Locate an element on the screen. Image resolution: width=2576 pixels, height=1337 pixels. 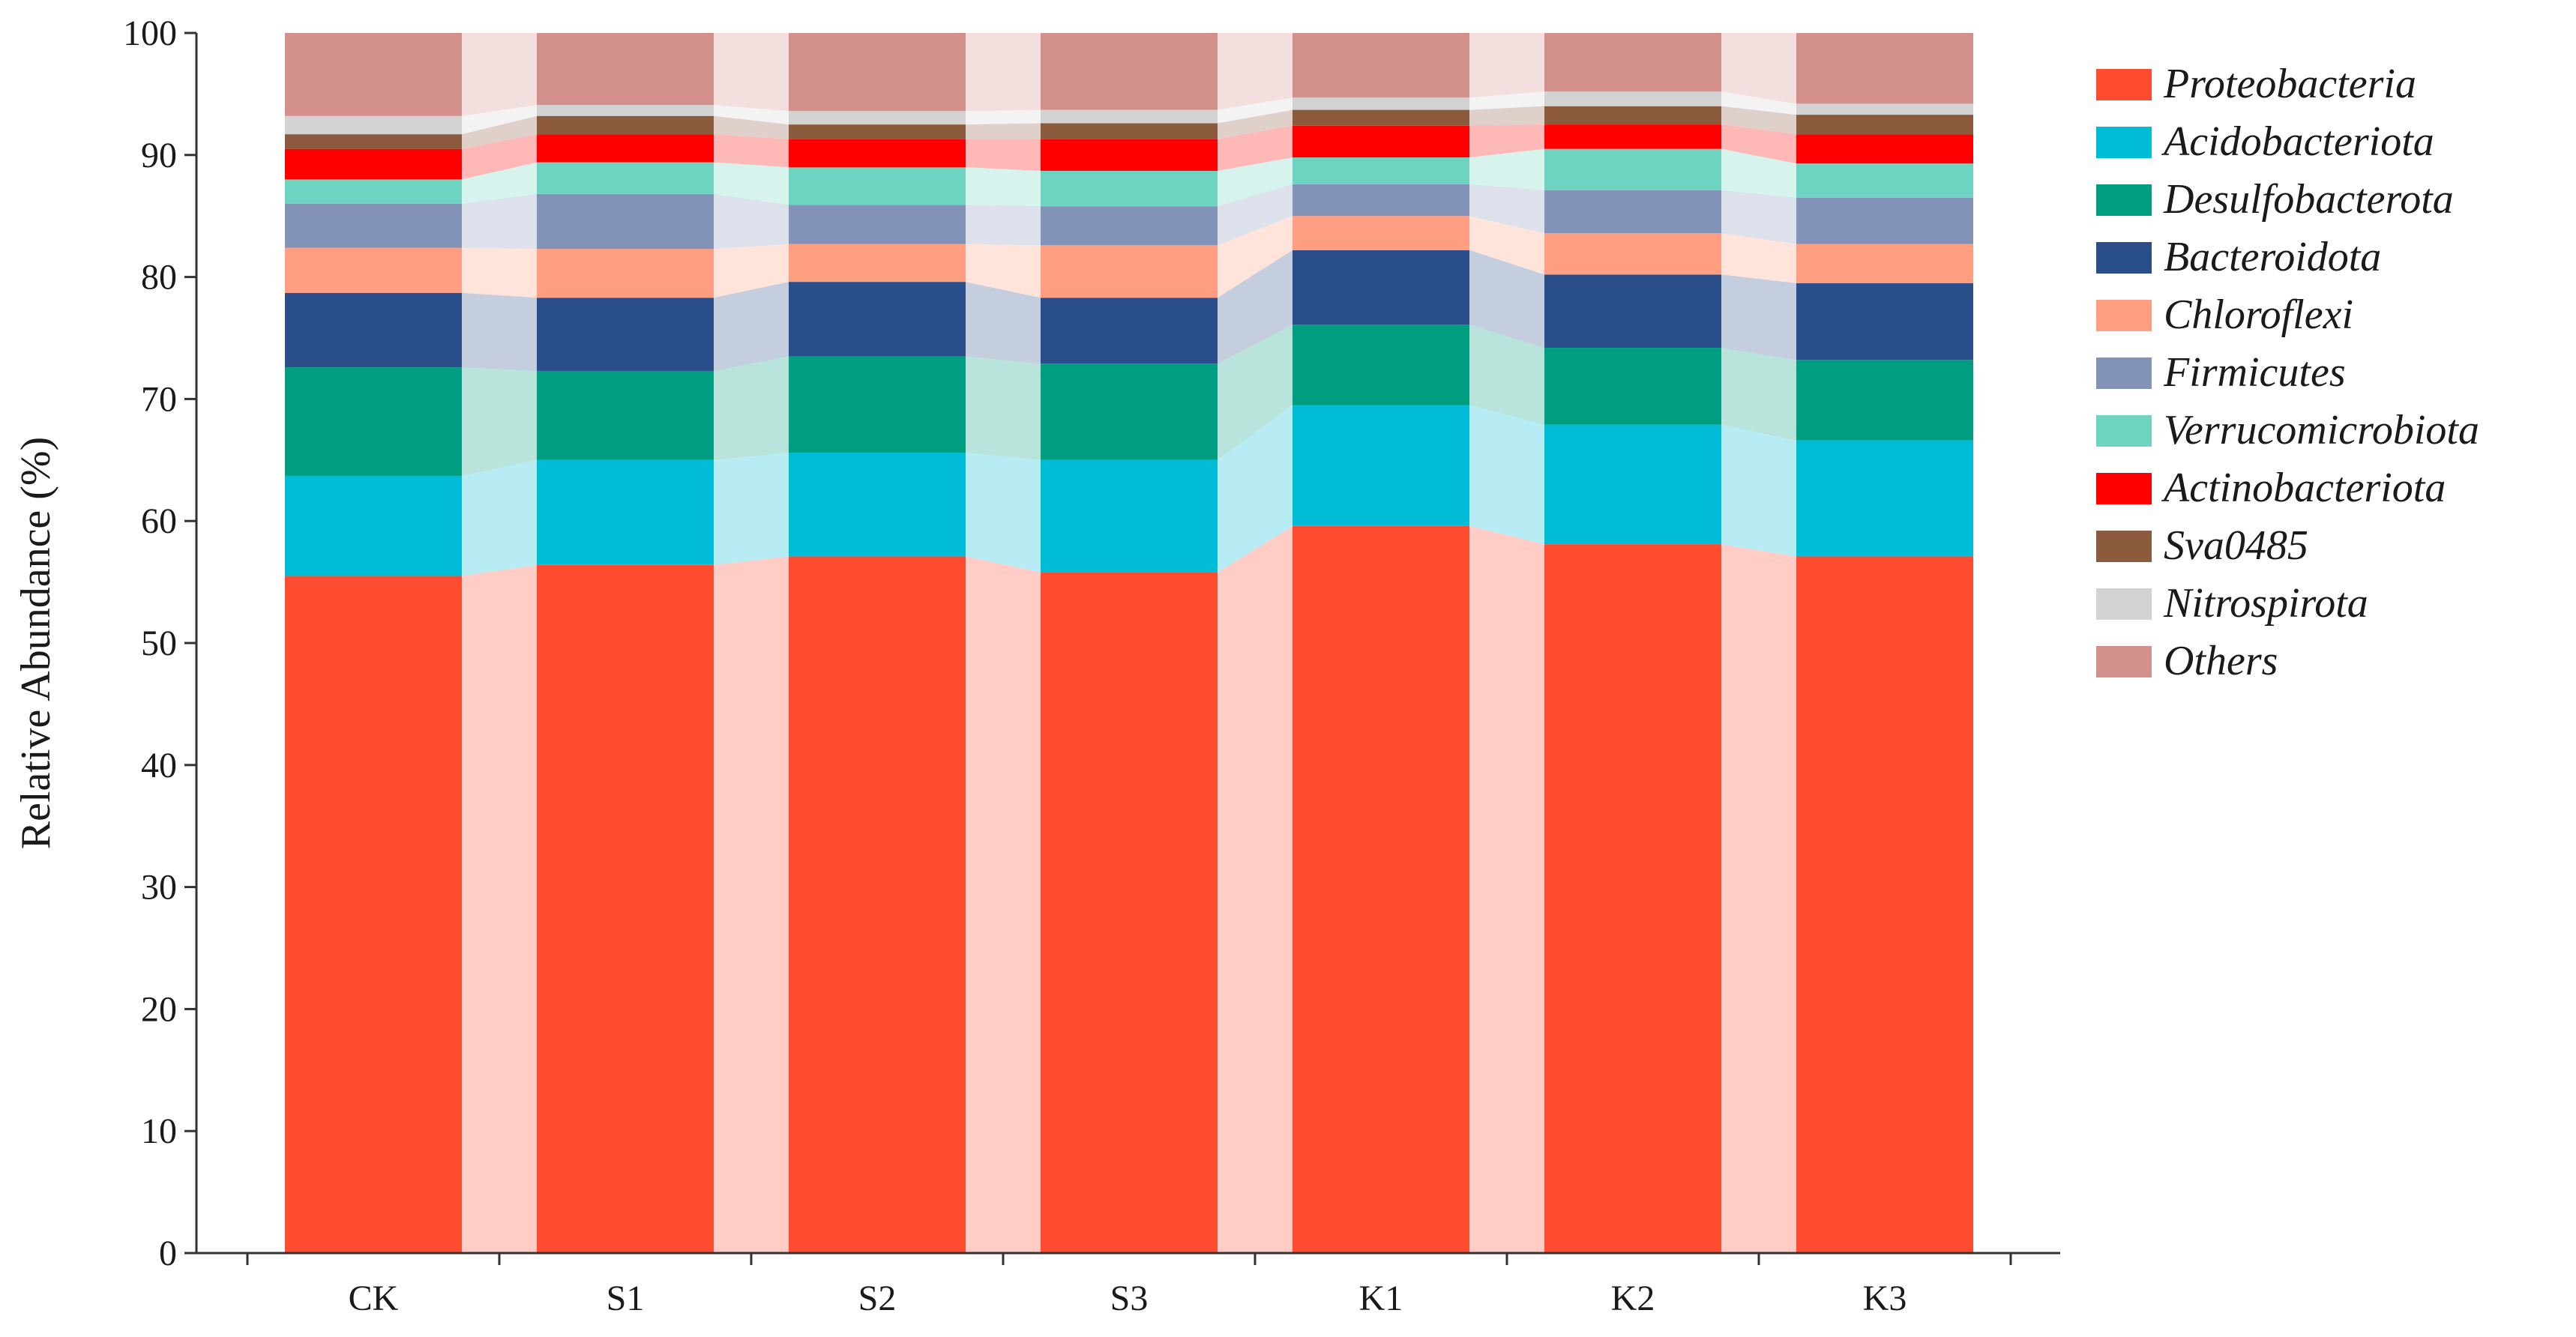
bar-segment-sva0485-k2 is located at coordinates (1633, 116).